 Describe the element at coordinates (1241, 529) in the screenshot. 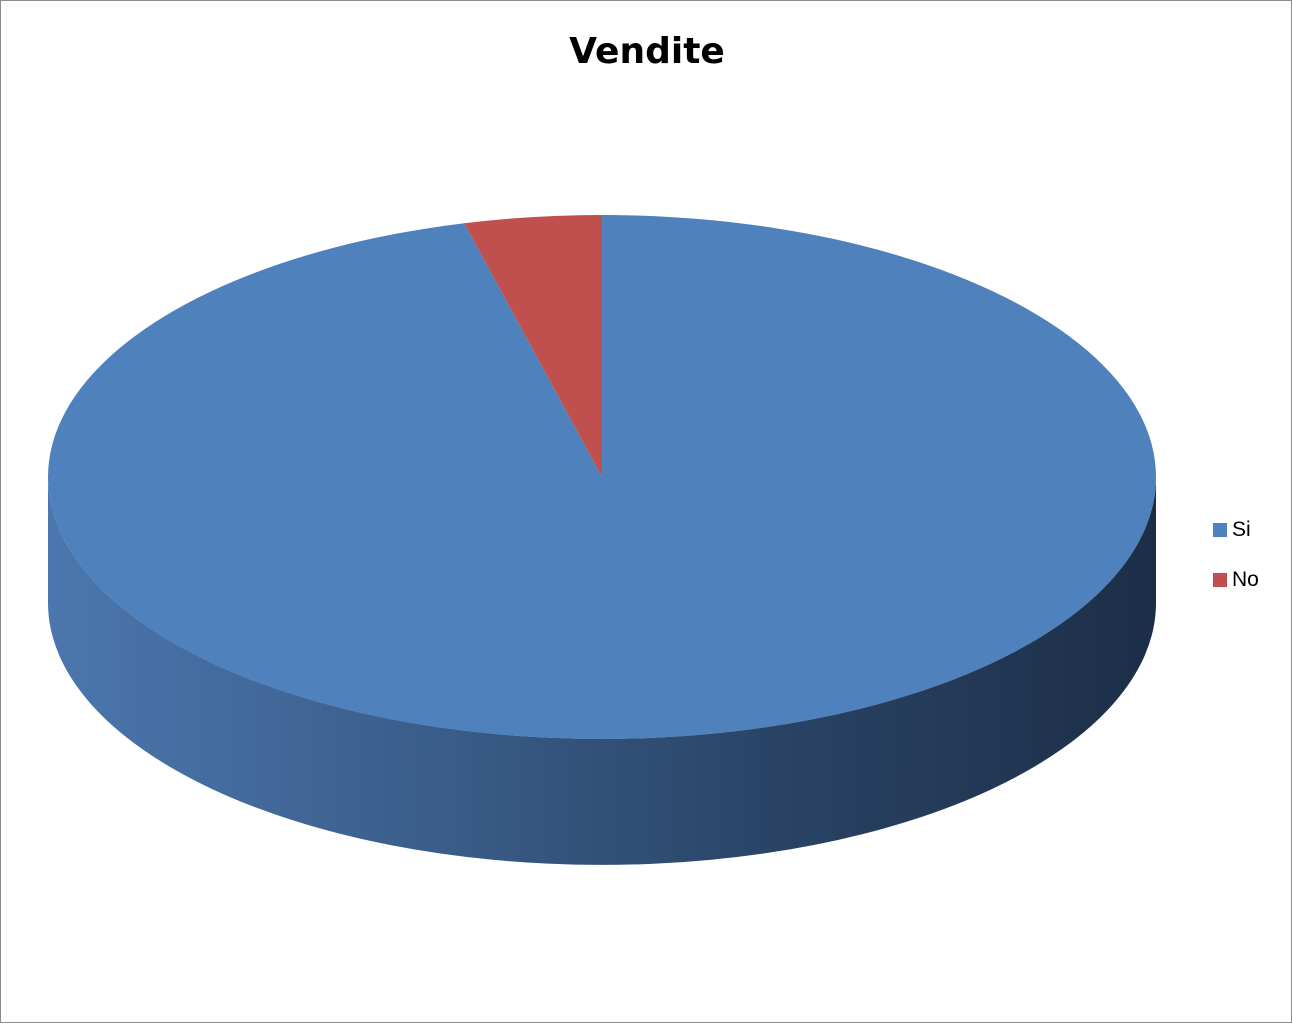

I see `legend-label-si: Si` at that location.